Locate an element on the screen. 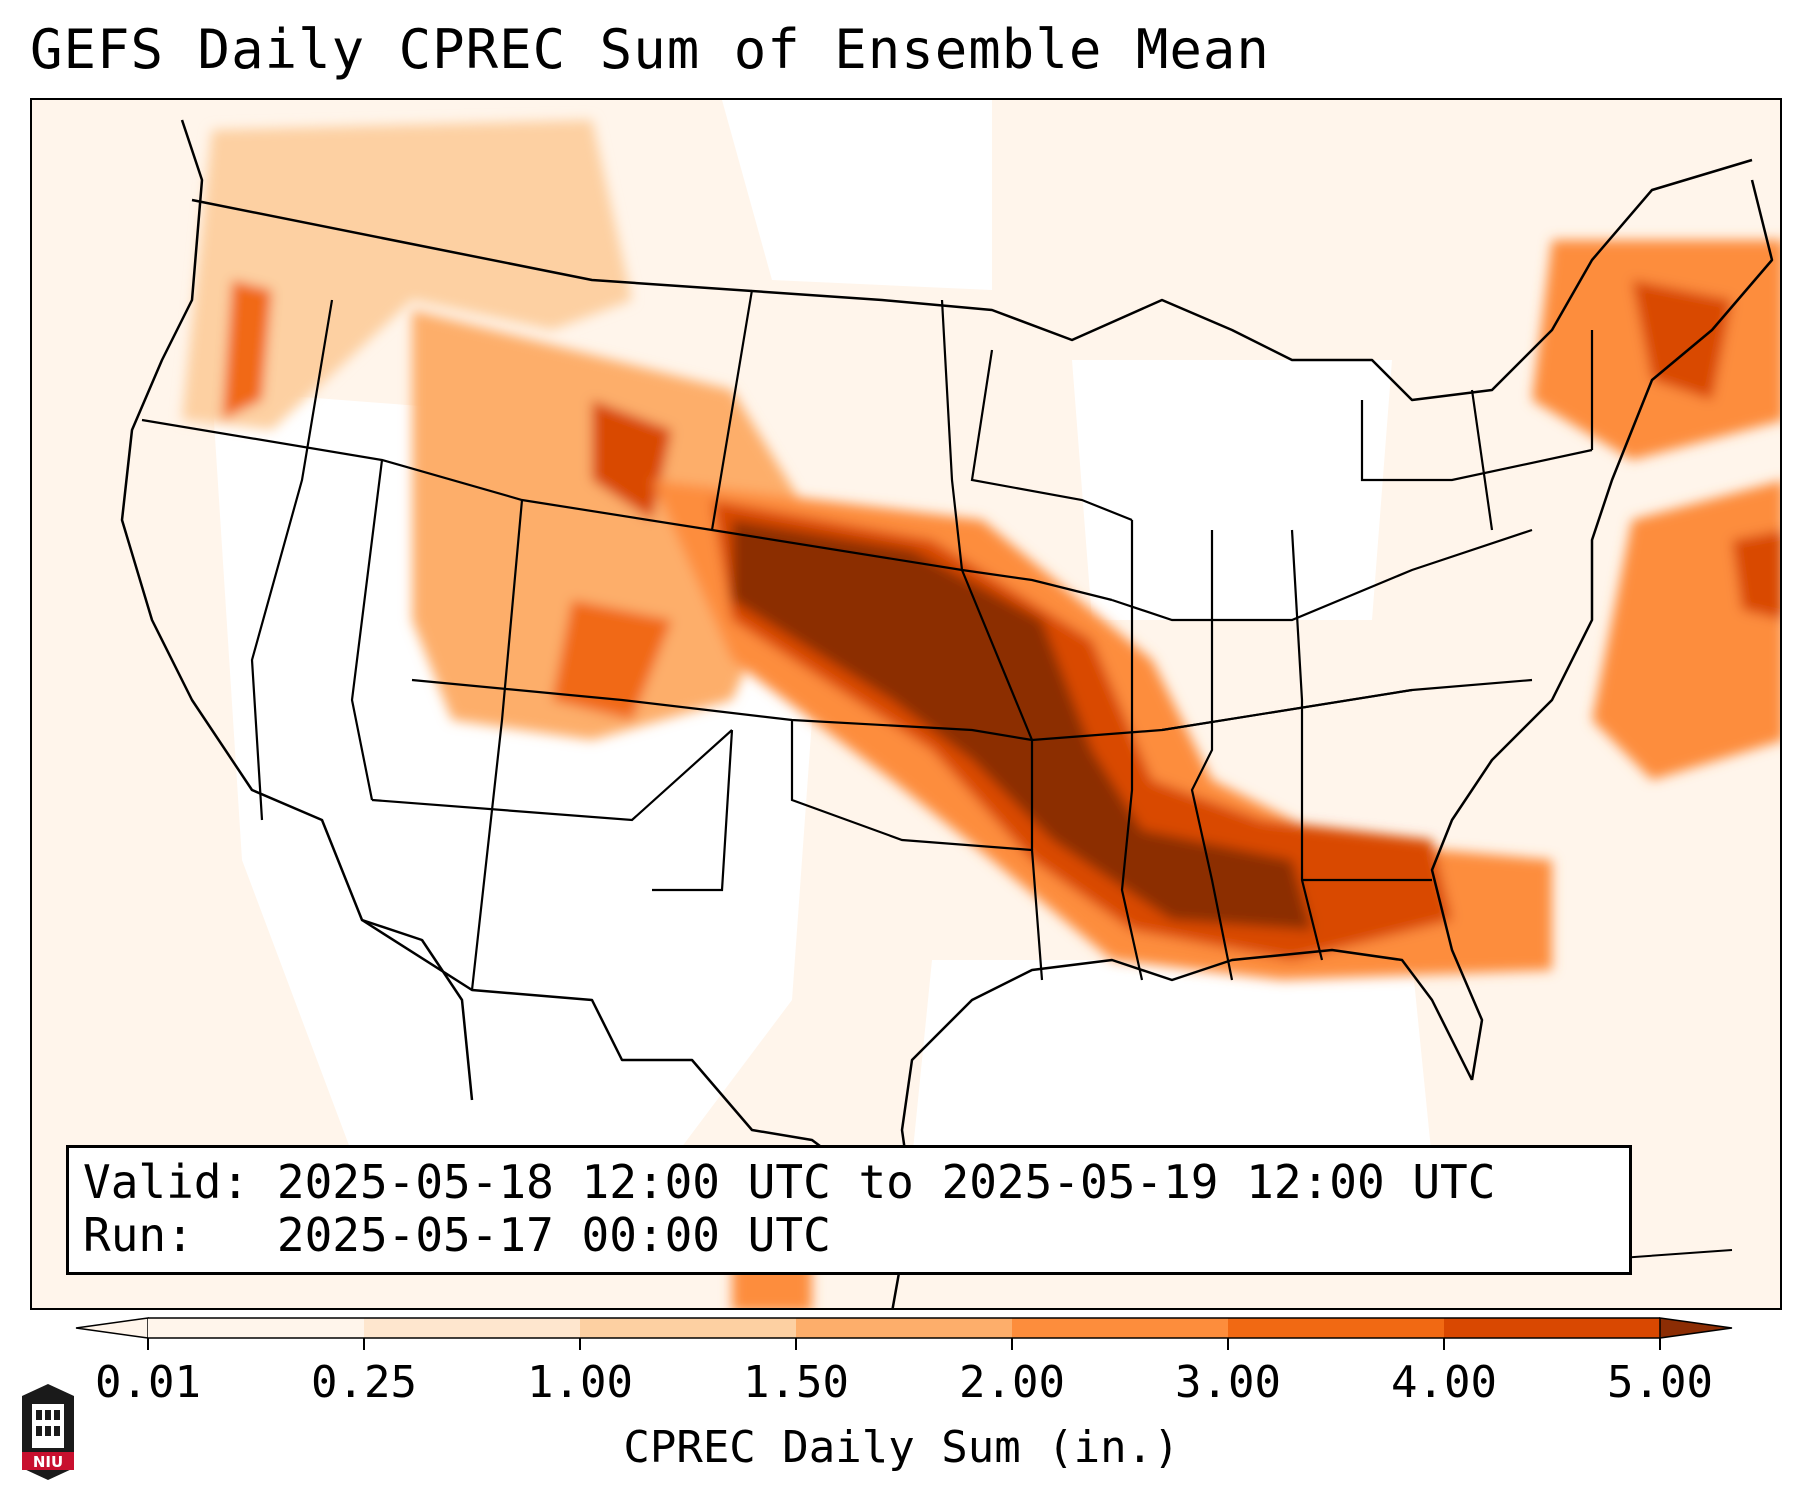 The width and height of the screenshot is (1803, 1500). colorbar-tick-label: 5.00 is located at coordinates (1660, 1382).